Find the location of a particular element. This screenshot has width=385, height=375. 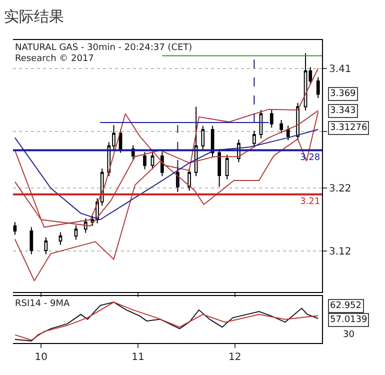

annotation: Research © 2017 is located at coordinates (54, 59).